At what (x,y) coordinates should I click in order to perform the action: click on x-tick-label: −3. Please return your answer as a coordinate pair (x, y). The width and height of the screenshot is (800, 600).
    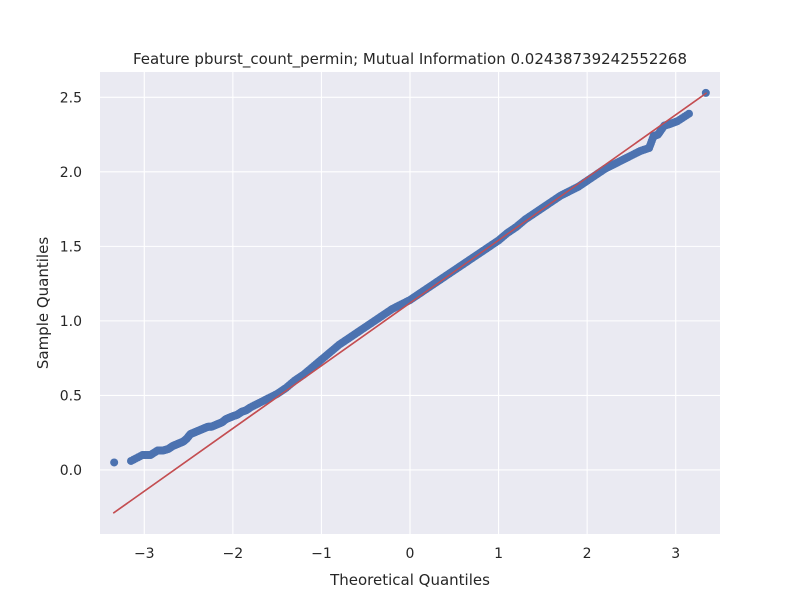
    Looking at the image, I should click on (144, 554).